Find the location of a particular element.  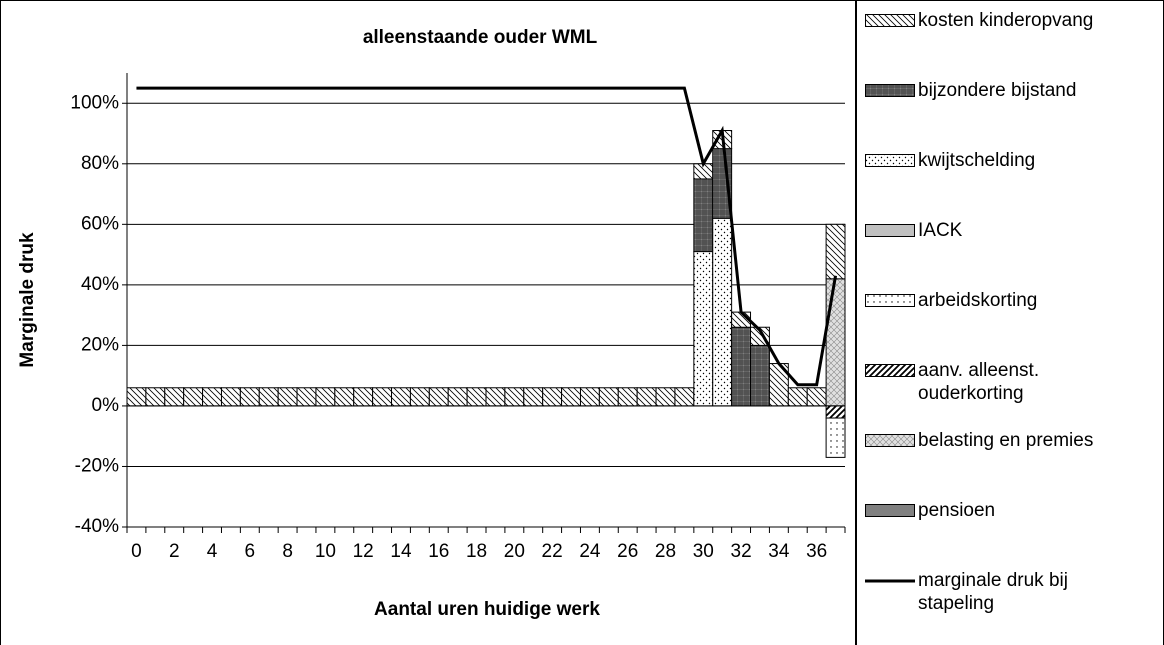

legend-item: belasting en premies is located at coordinates (1004, 440).